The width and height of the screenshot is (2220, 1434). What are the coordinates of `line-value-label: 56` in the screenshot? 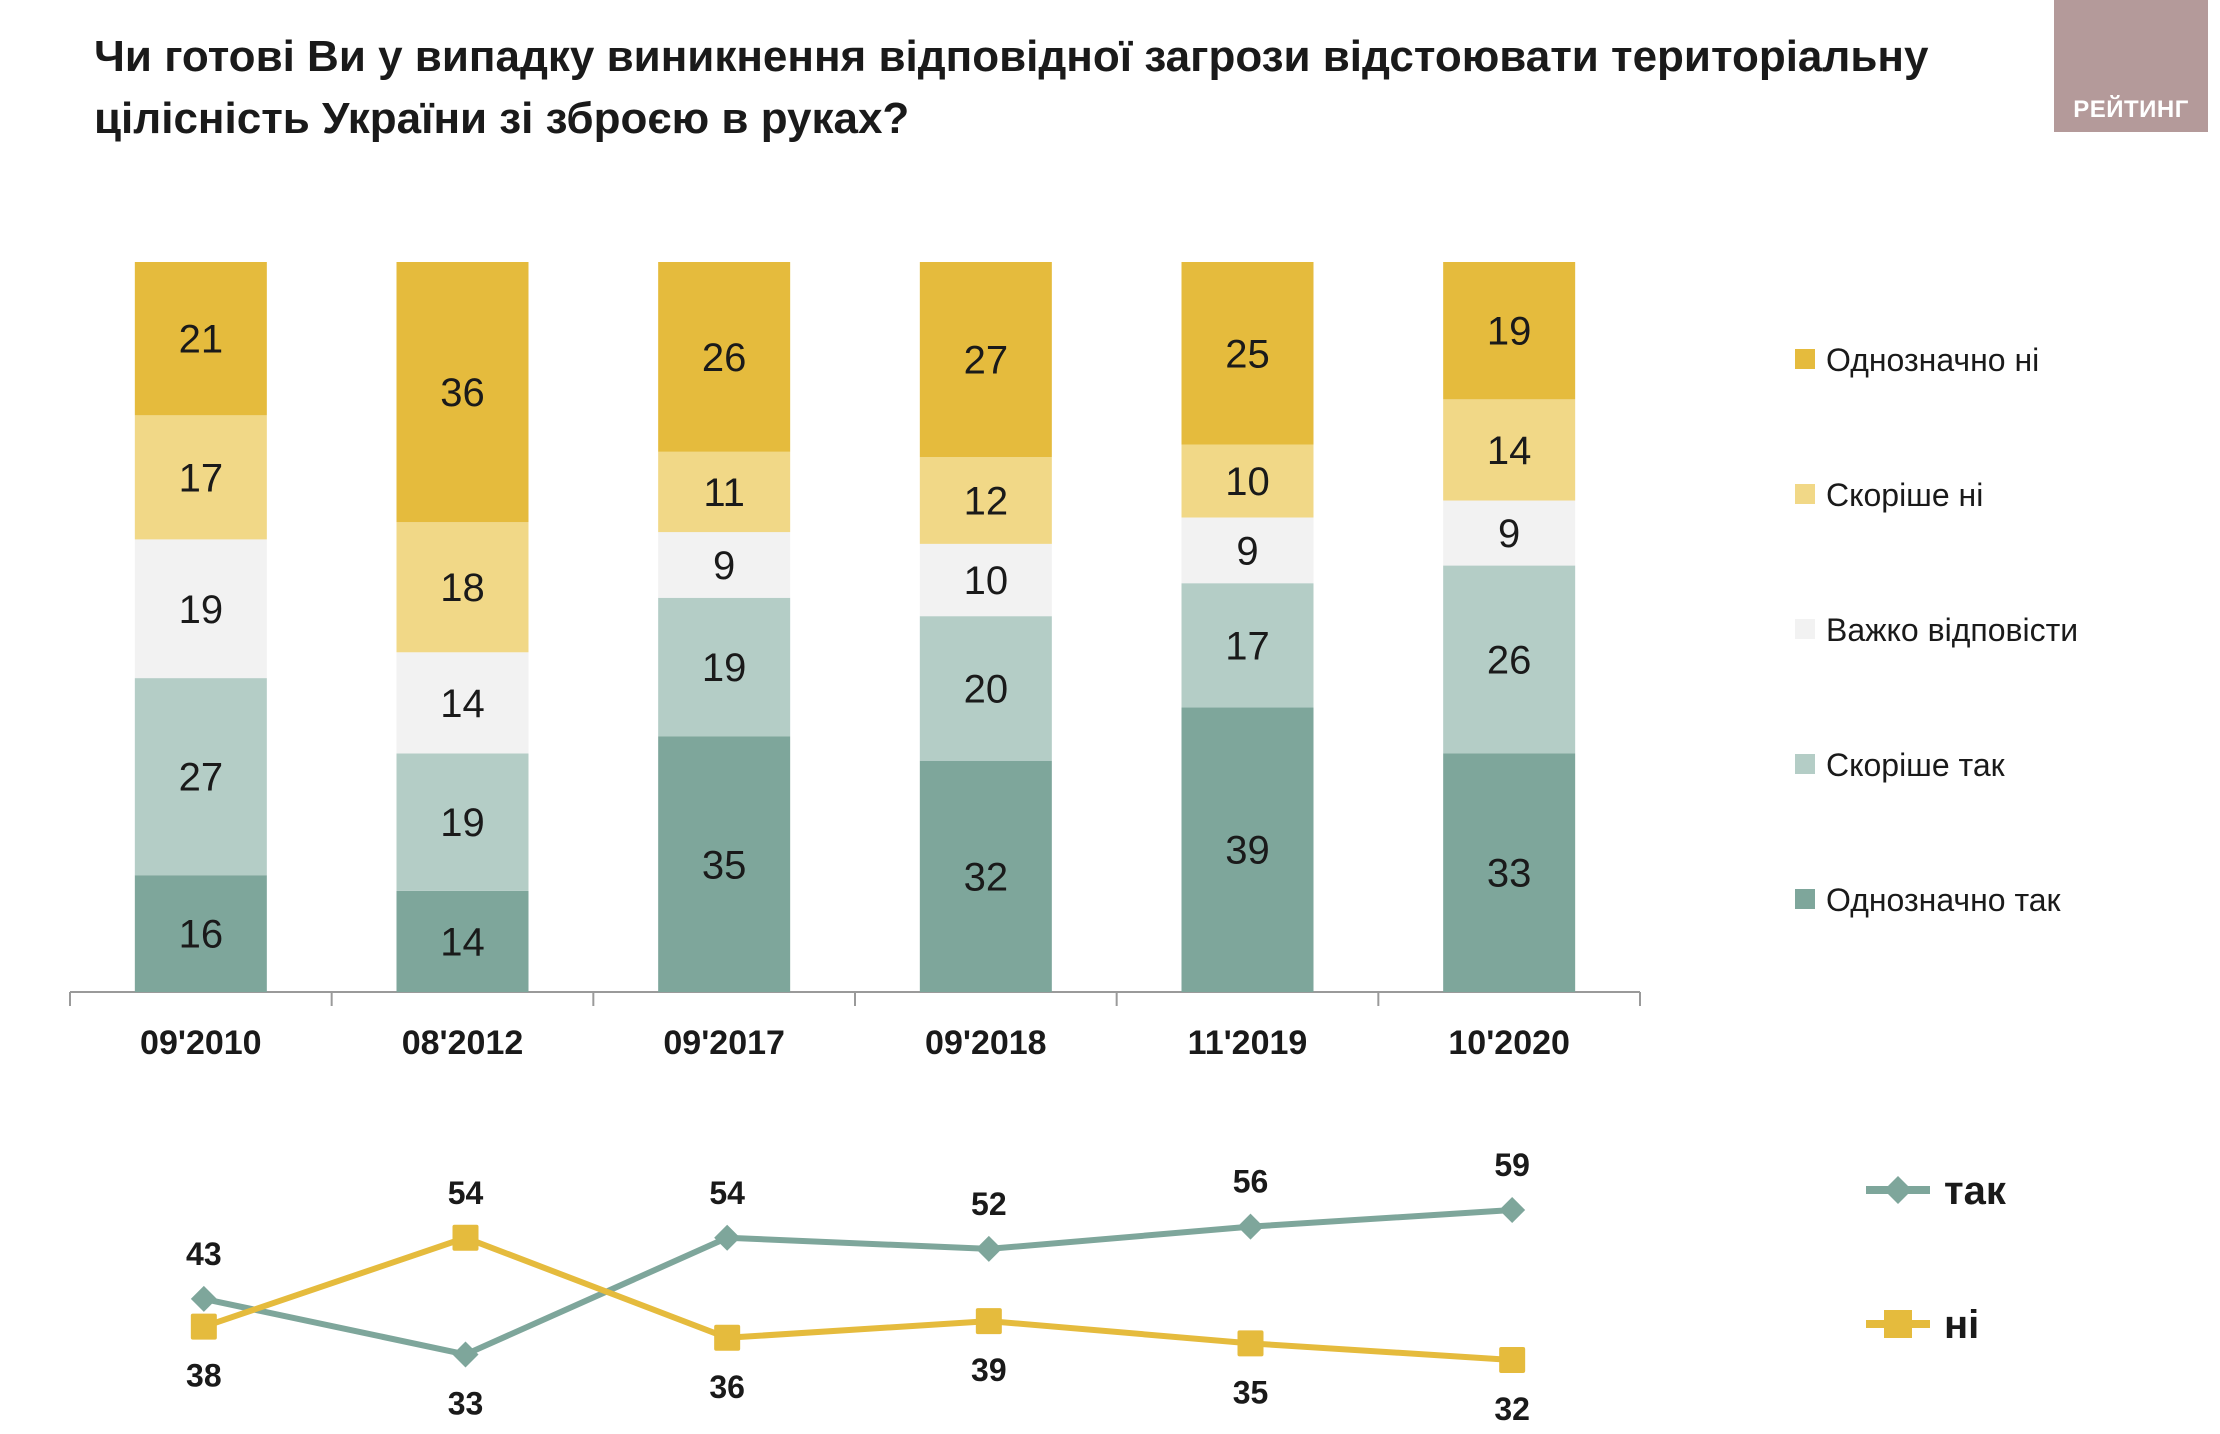 It's located at (1251, 1182).